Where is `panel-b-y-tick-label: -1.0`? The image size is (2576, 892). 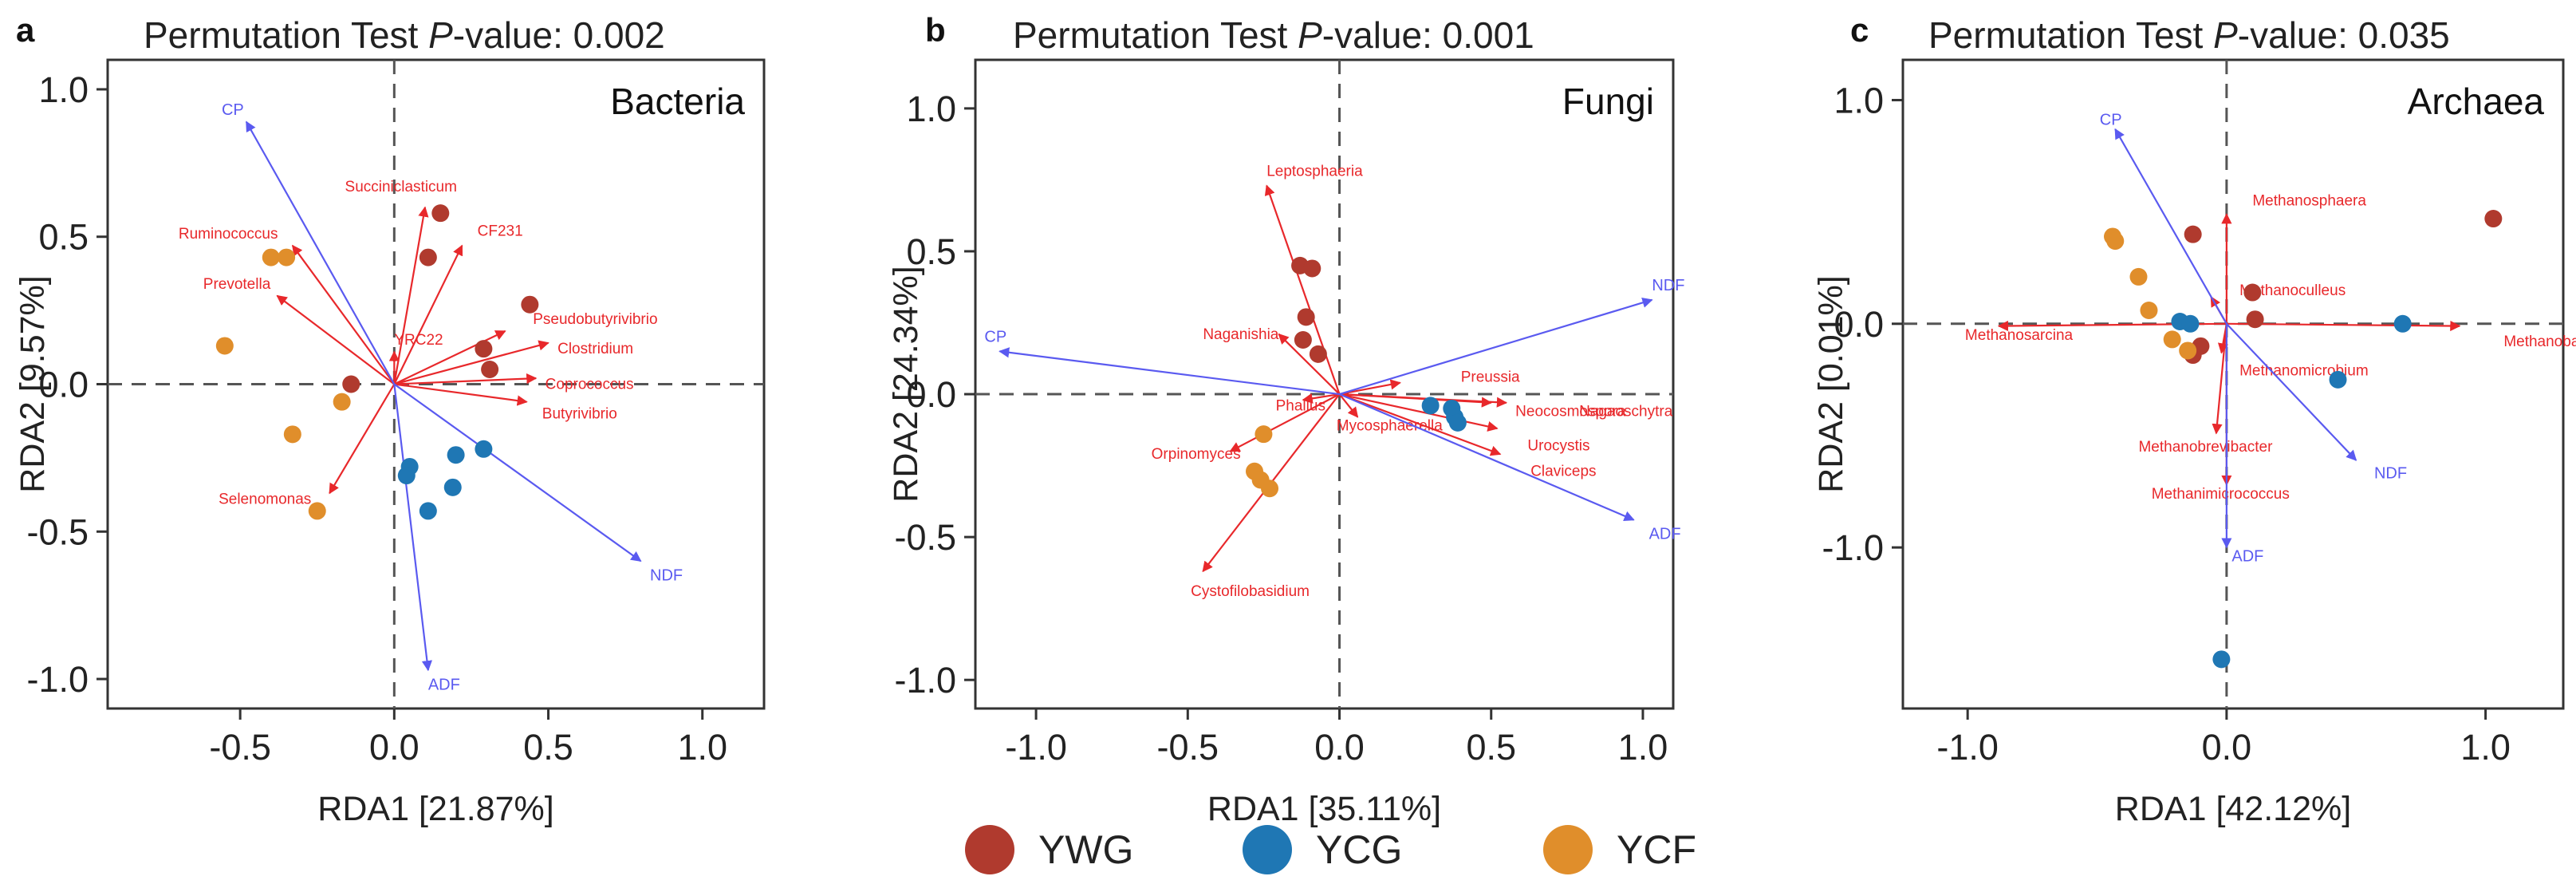 panel-b-y-tick-label: -1.0 is located at coordinates (925, 680).